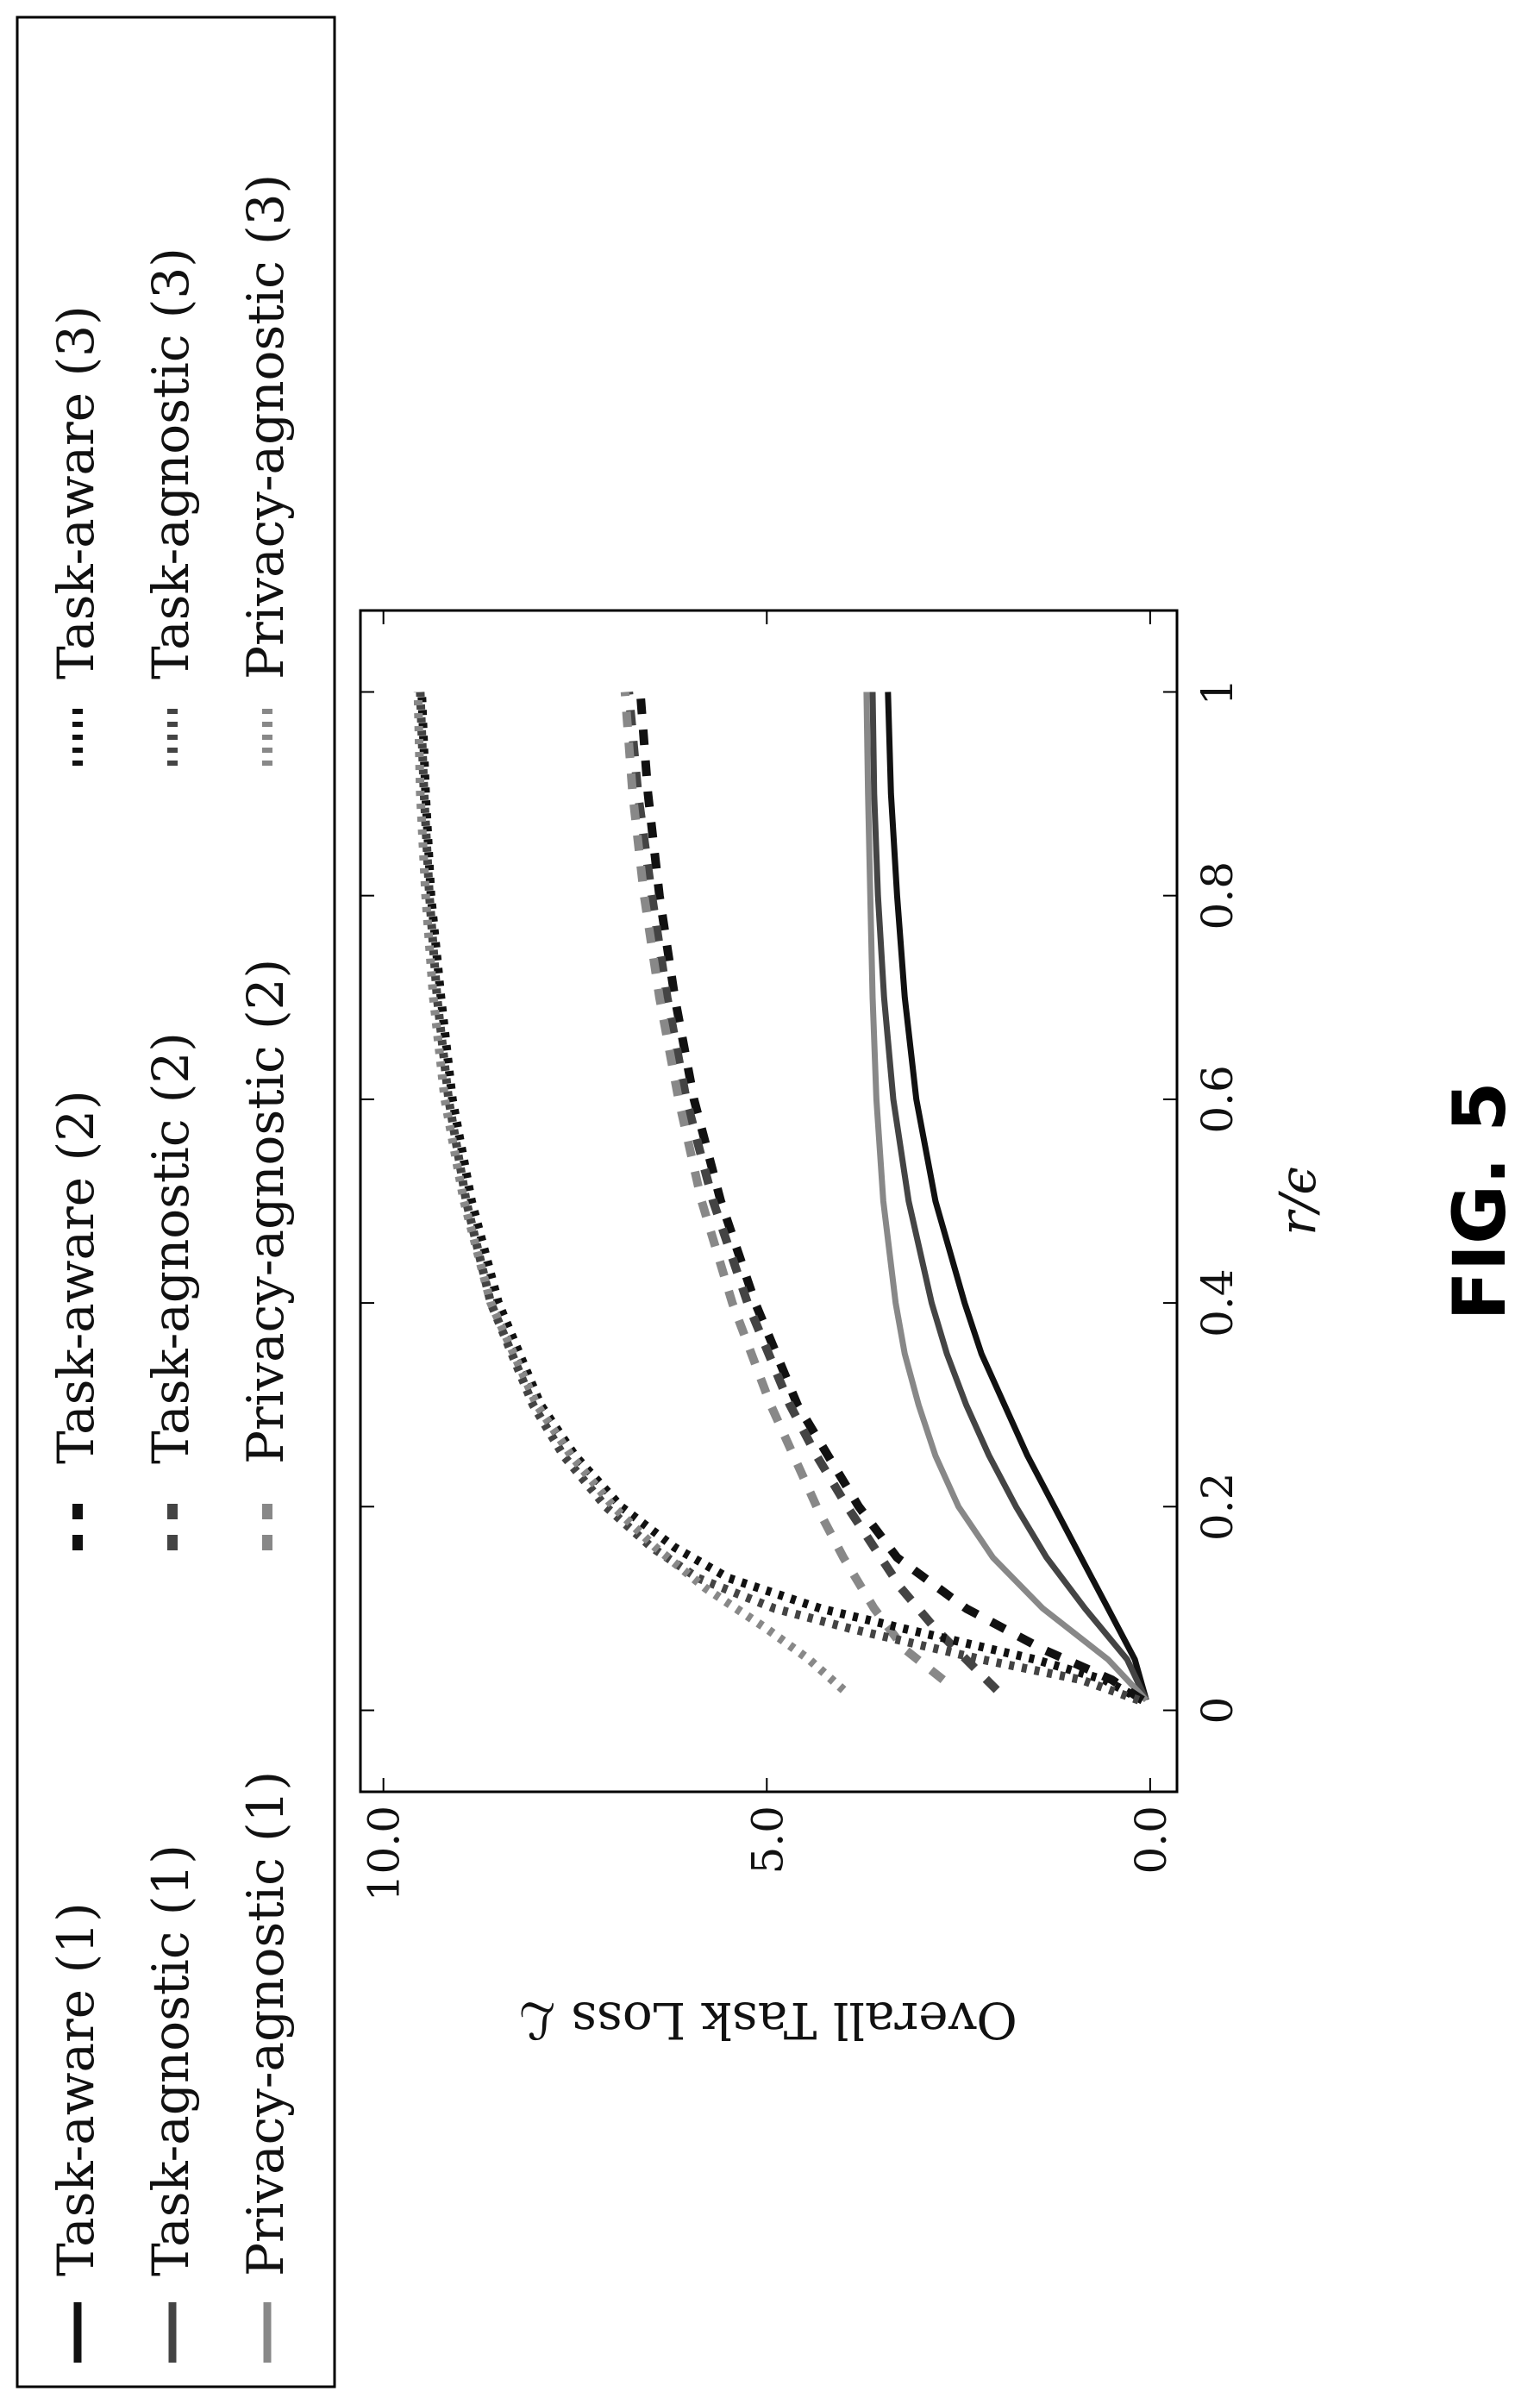 This screenshot has width=1540, height=2404. I want to click on x-tick-label: 0.6, so click(1218, 1099).